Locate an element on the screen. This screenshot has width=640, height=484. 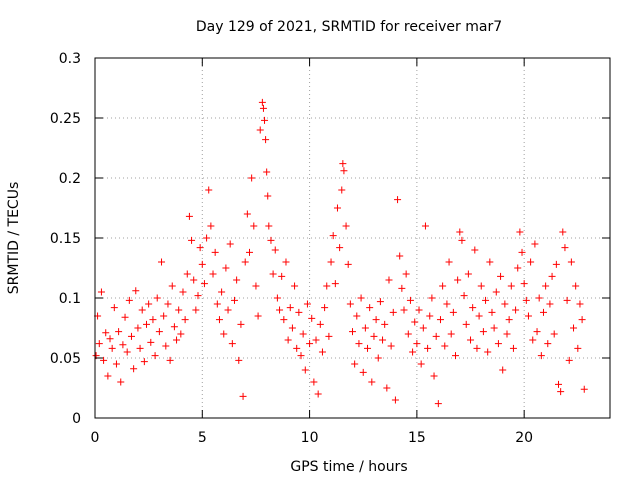
y-tick-labels: 0 0.05 0.1 0.15 0.2 0.25 0.3 is located at coordinates (65, 239).